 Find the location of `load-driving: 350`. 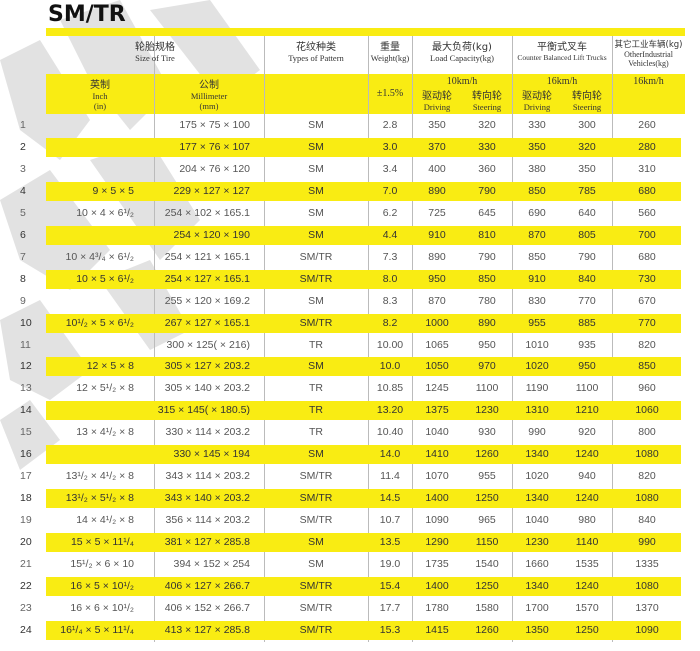

load-driving: 350 is located at coordinates (437, 125).